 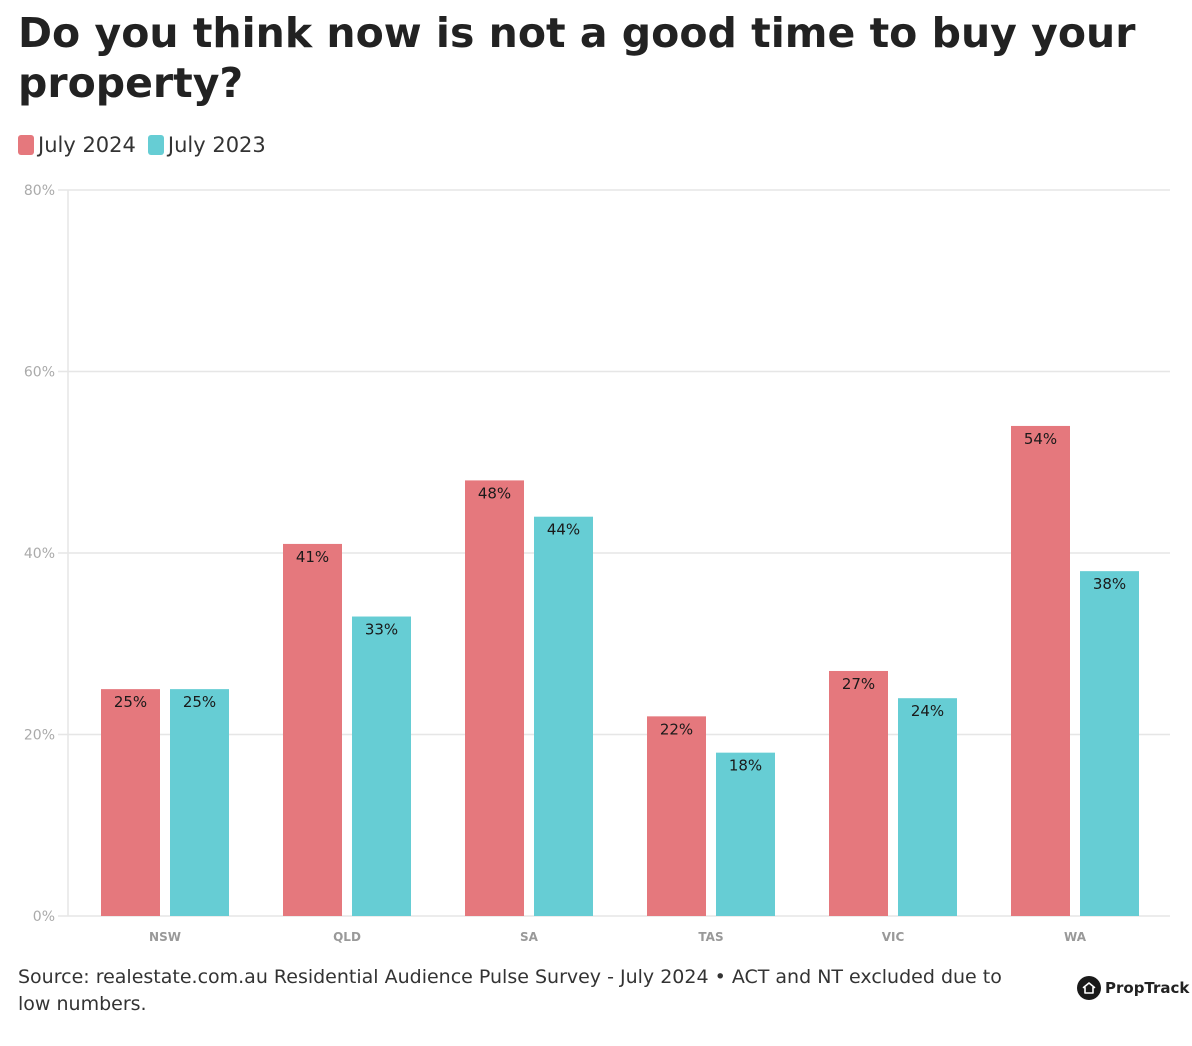 I want to click on data-label: 44%, so click(x=563, y=530).